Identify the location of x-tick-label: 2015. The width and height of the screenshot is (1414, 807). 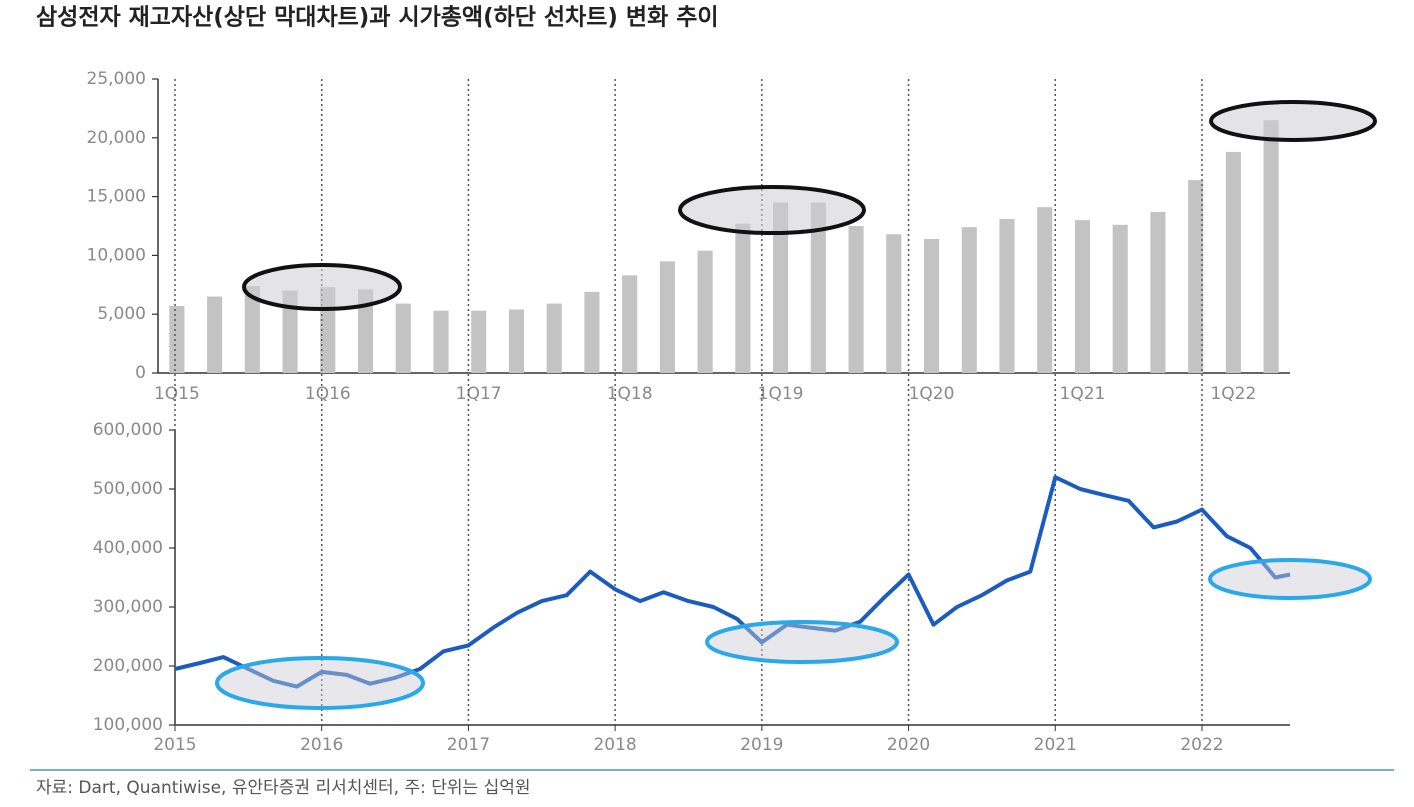
(174, 745).